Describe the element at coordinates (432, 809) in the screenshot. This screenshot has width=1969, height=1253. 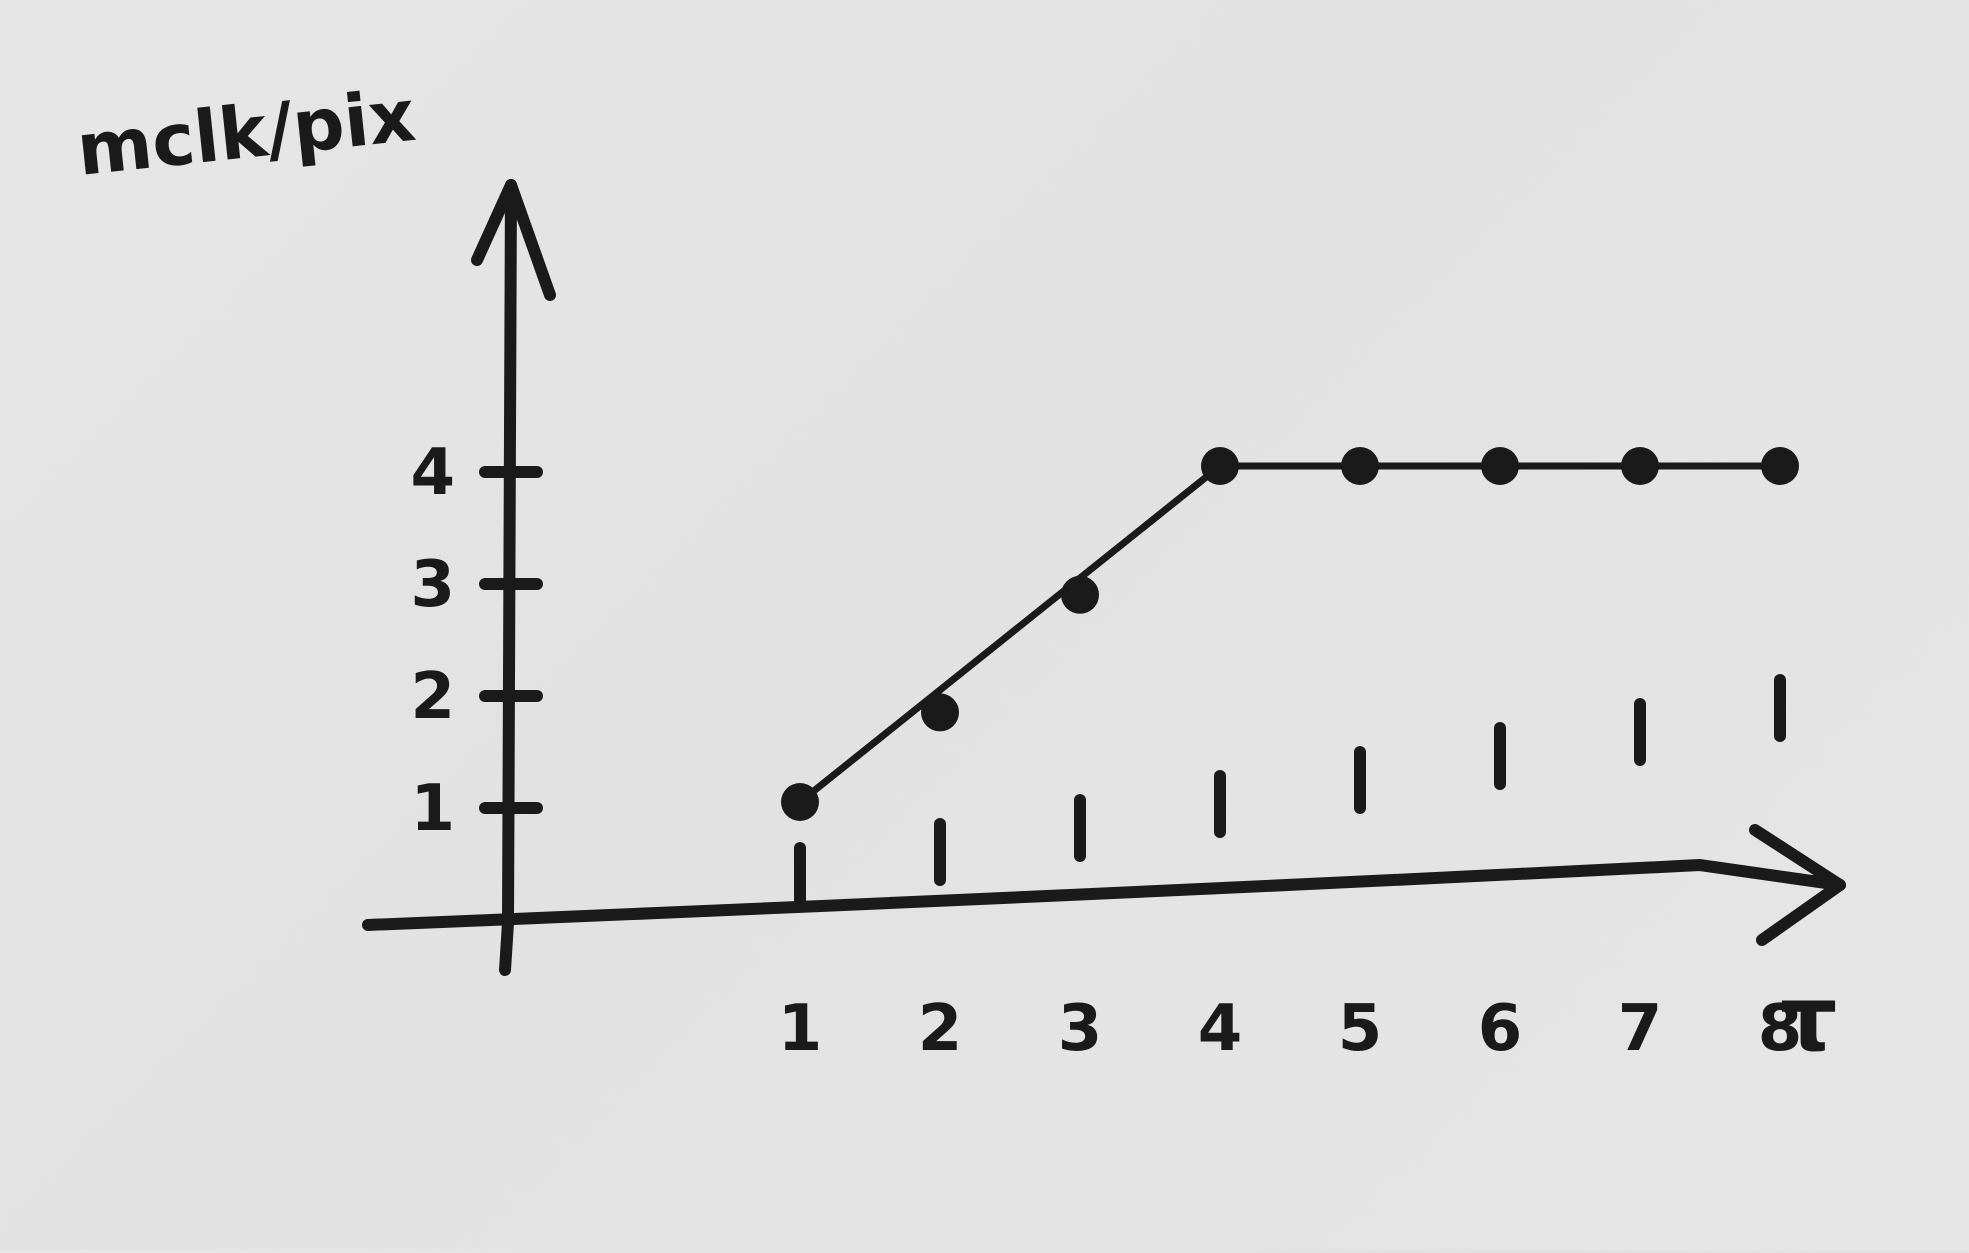
I see `y-tick-label-1: 1` at that location.